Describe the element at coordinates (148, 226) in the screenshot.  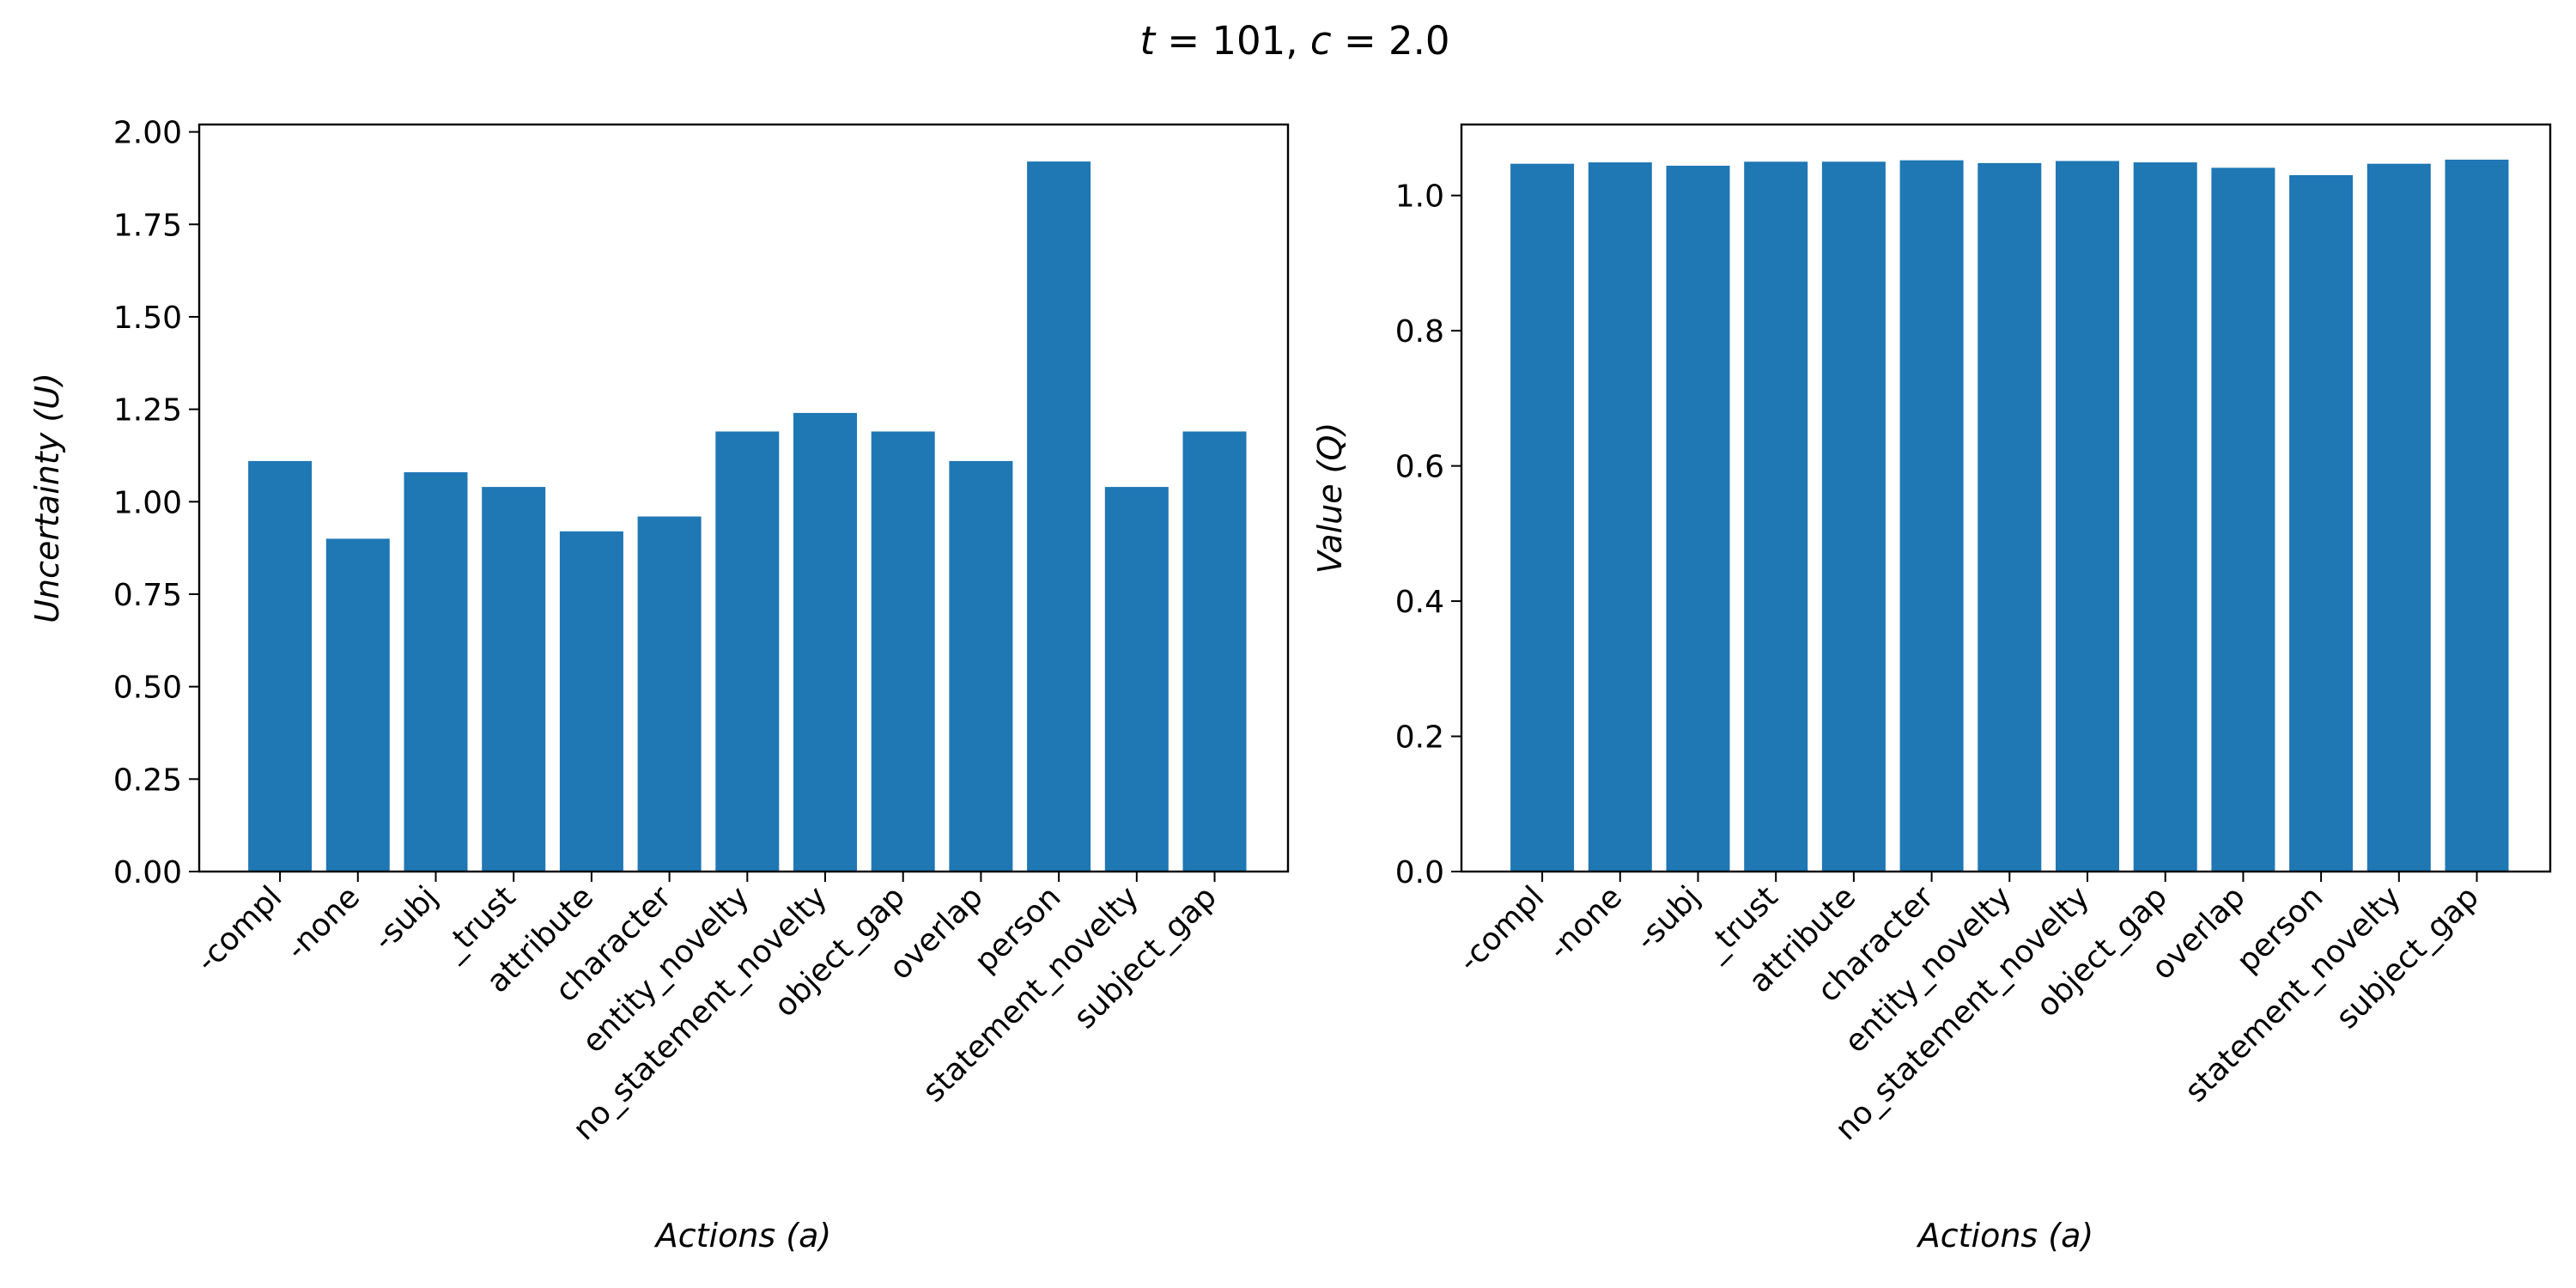
I see `y-tick-label: 1.75` at that location.